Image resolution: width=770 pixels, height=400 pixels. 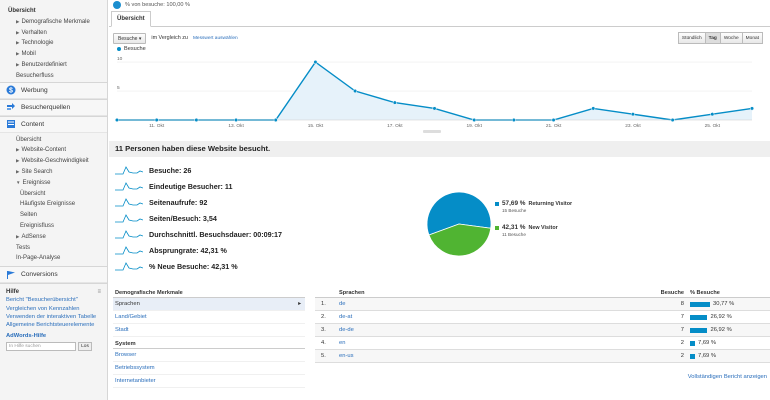 What do you see at coordinates (53, 248) in the screenshot?
I see `sidebar-item: Tests` at bounding box center [53, 248].